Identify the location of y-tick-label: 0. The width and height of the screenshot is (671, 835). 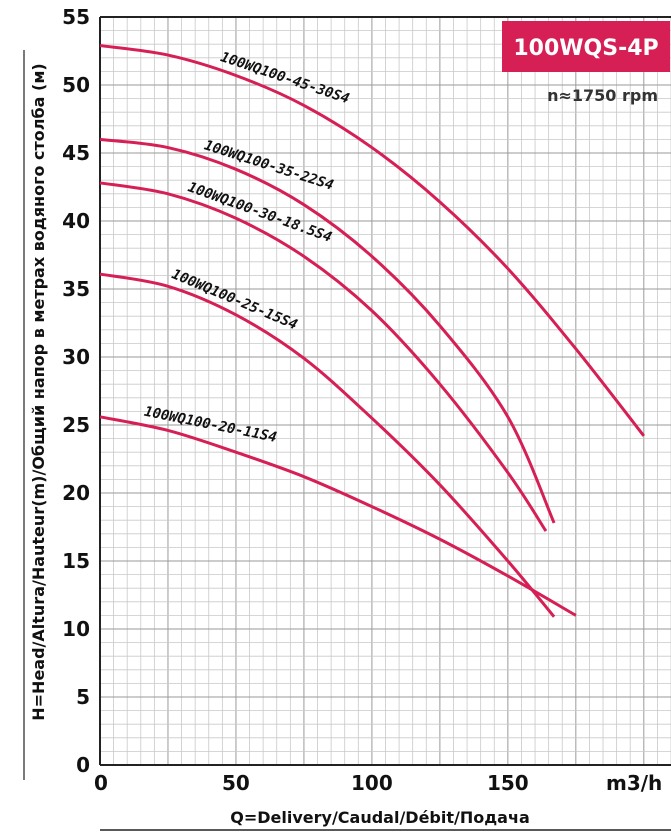
(83, 765).